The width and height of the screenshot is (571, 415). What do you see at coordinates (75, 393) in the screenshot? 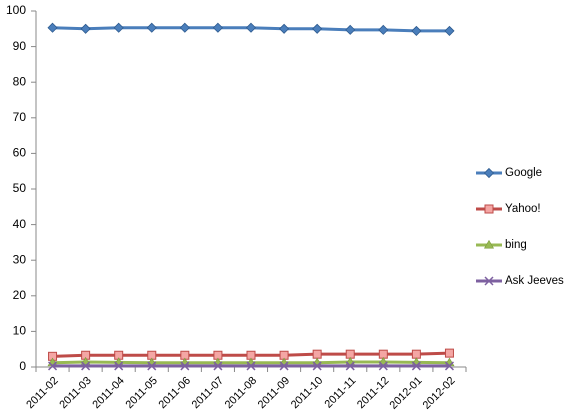
I see `x-tick-label: 2011-03` at bounding box center [75, 393].